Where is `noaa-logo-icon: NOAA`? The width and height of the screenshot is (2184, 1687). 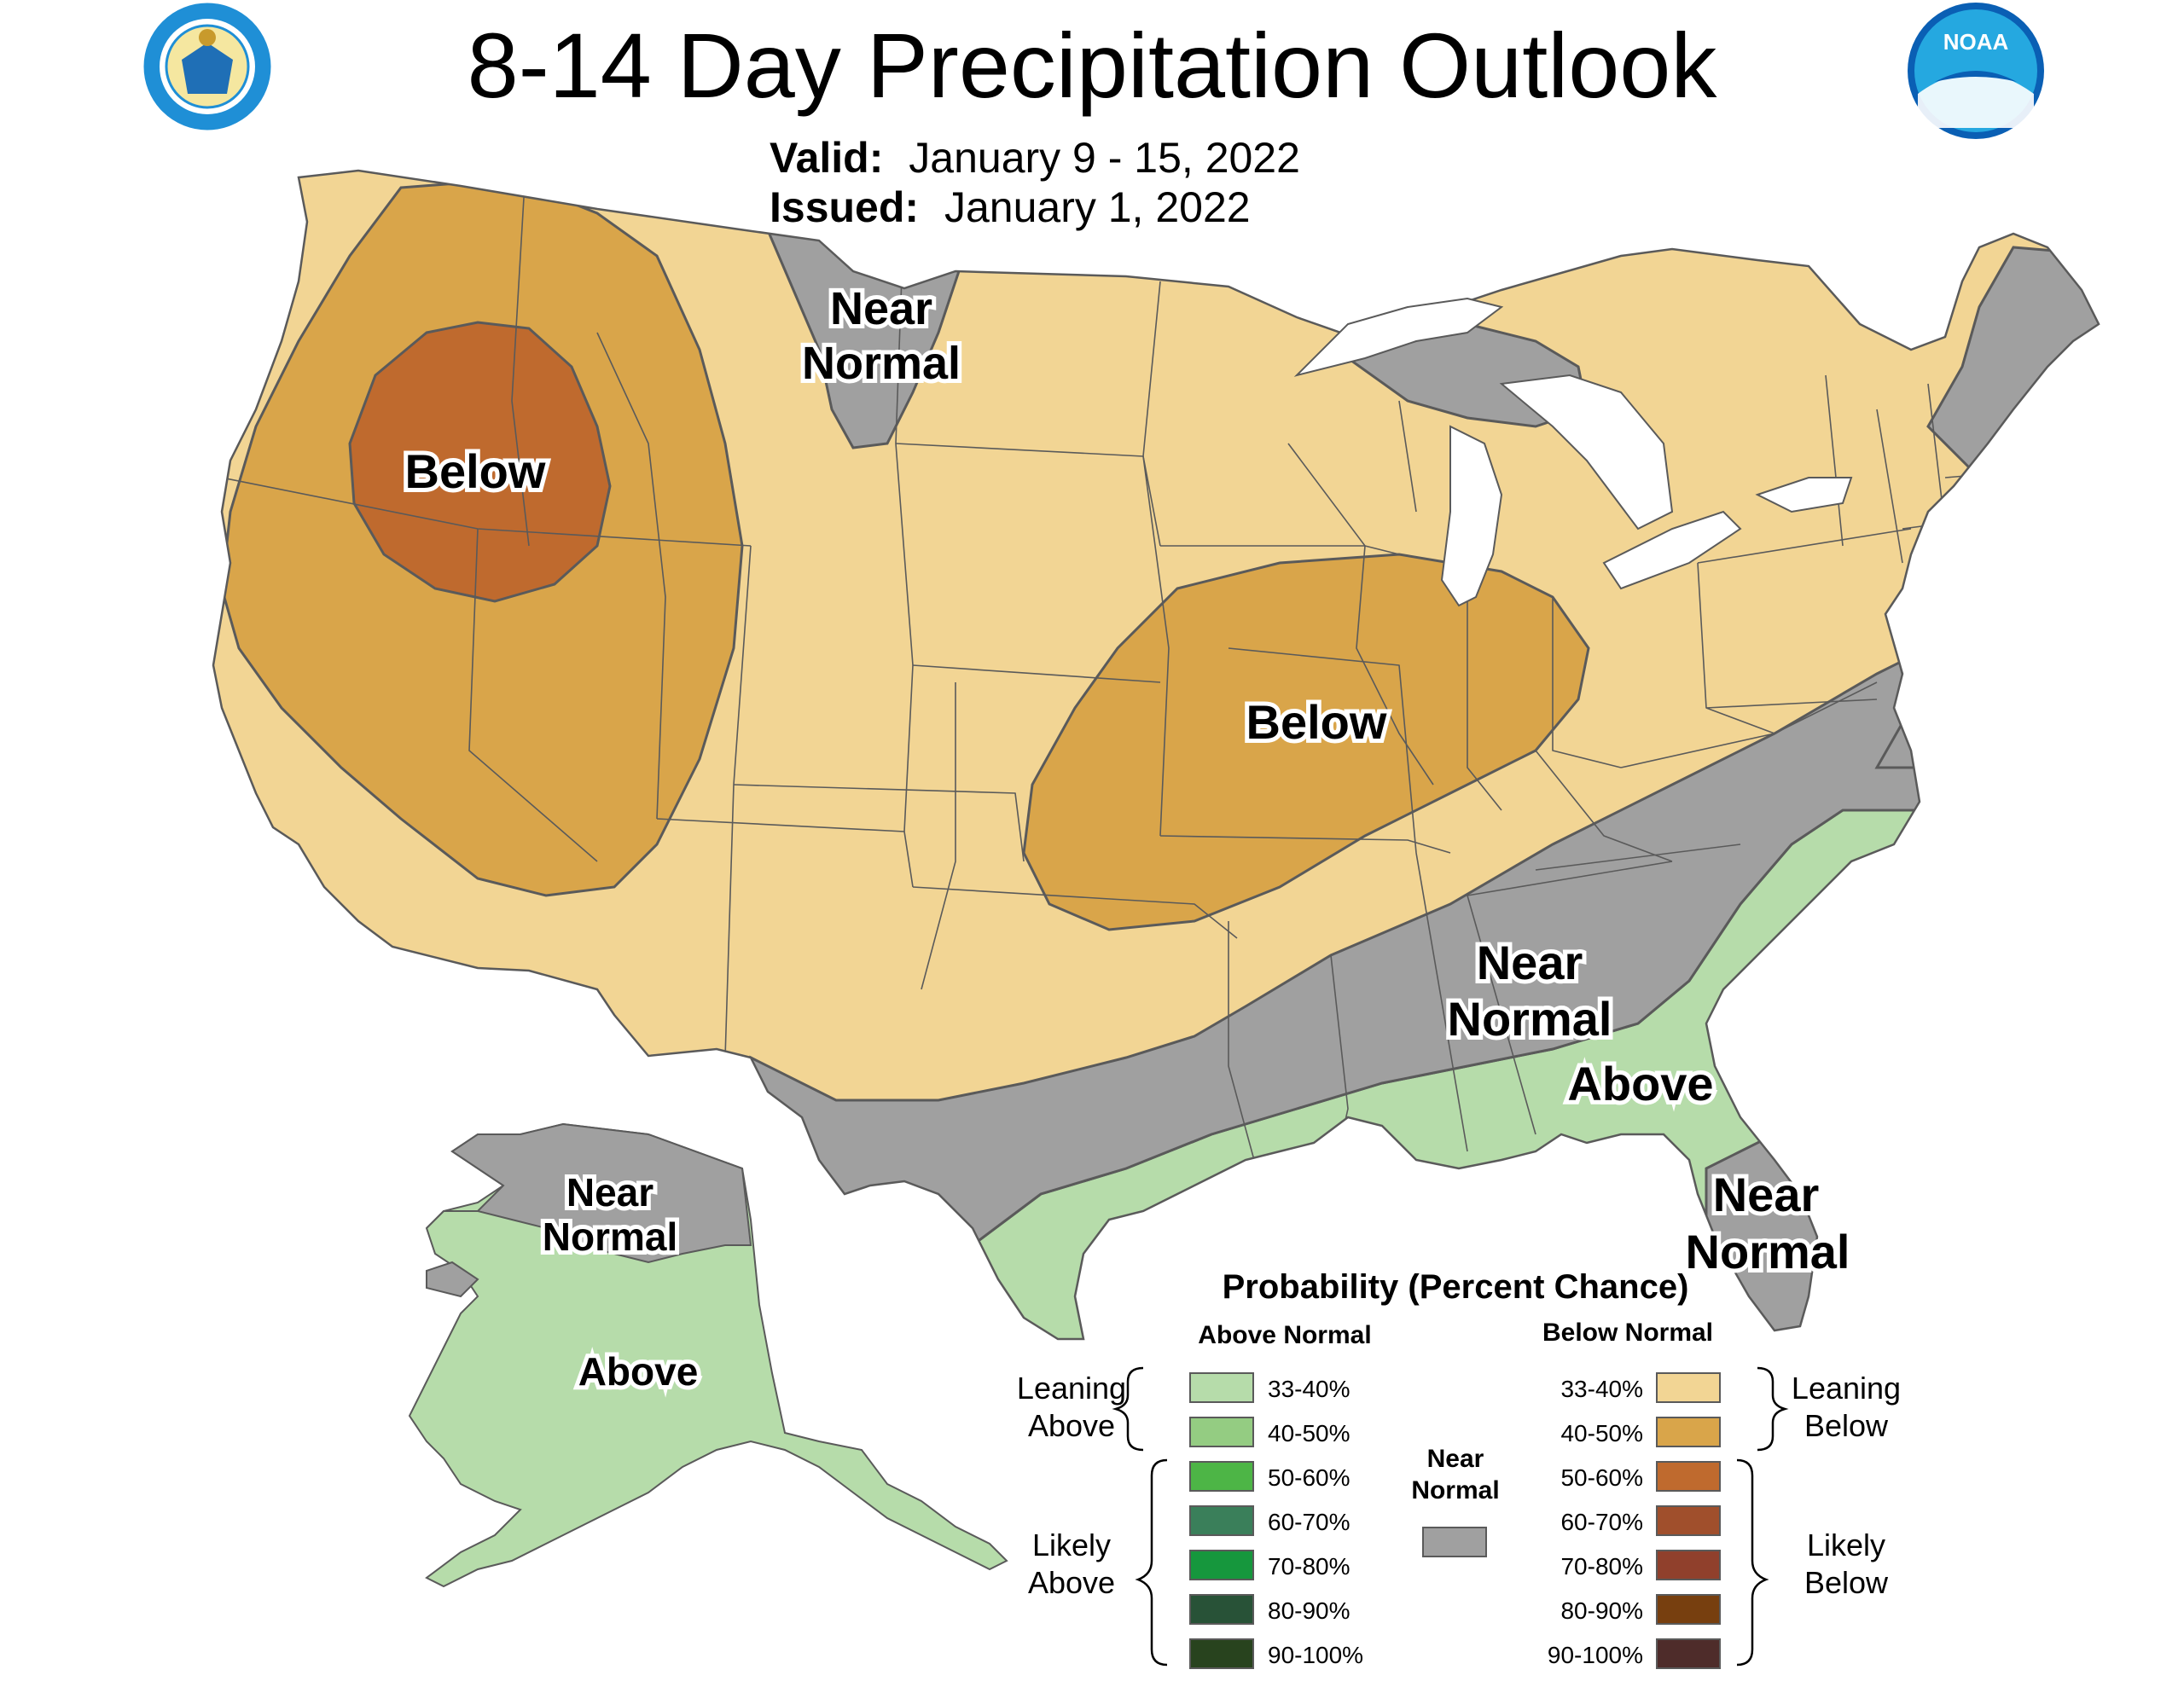
noaa-logo-icon: NOAA is located at coordinates (1976, 71).